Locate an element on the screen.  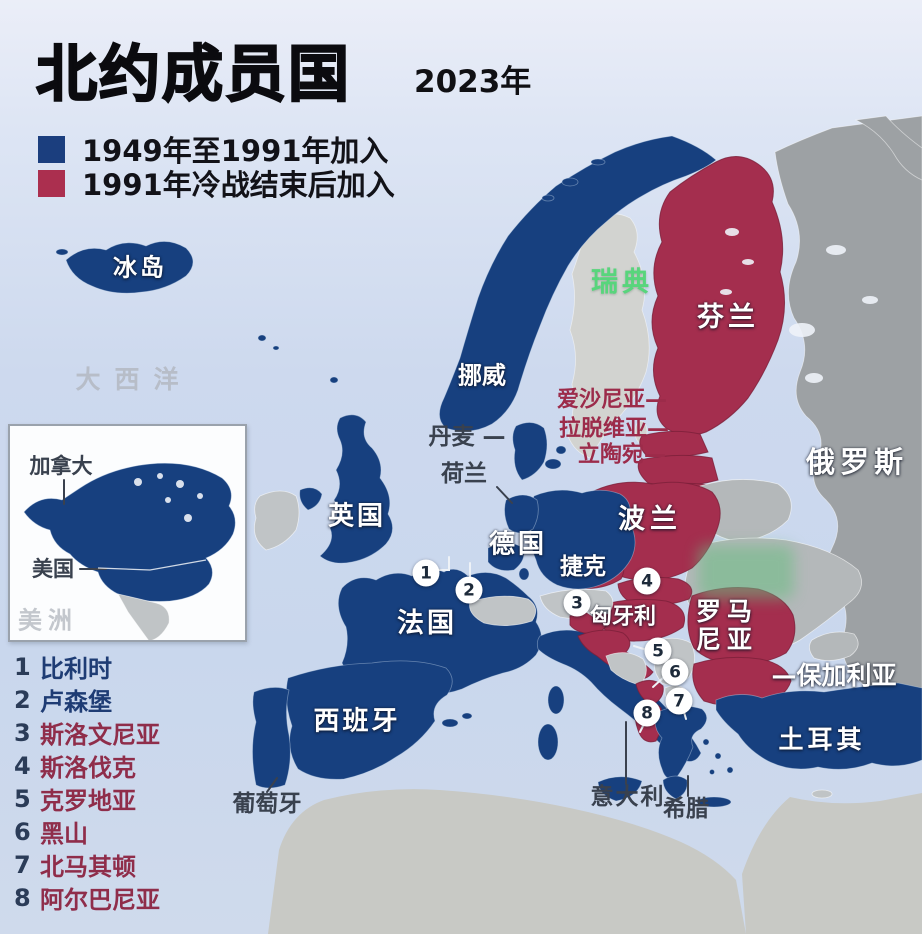
label-france: 法国 is located at coordinates (427, 623).